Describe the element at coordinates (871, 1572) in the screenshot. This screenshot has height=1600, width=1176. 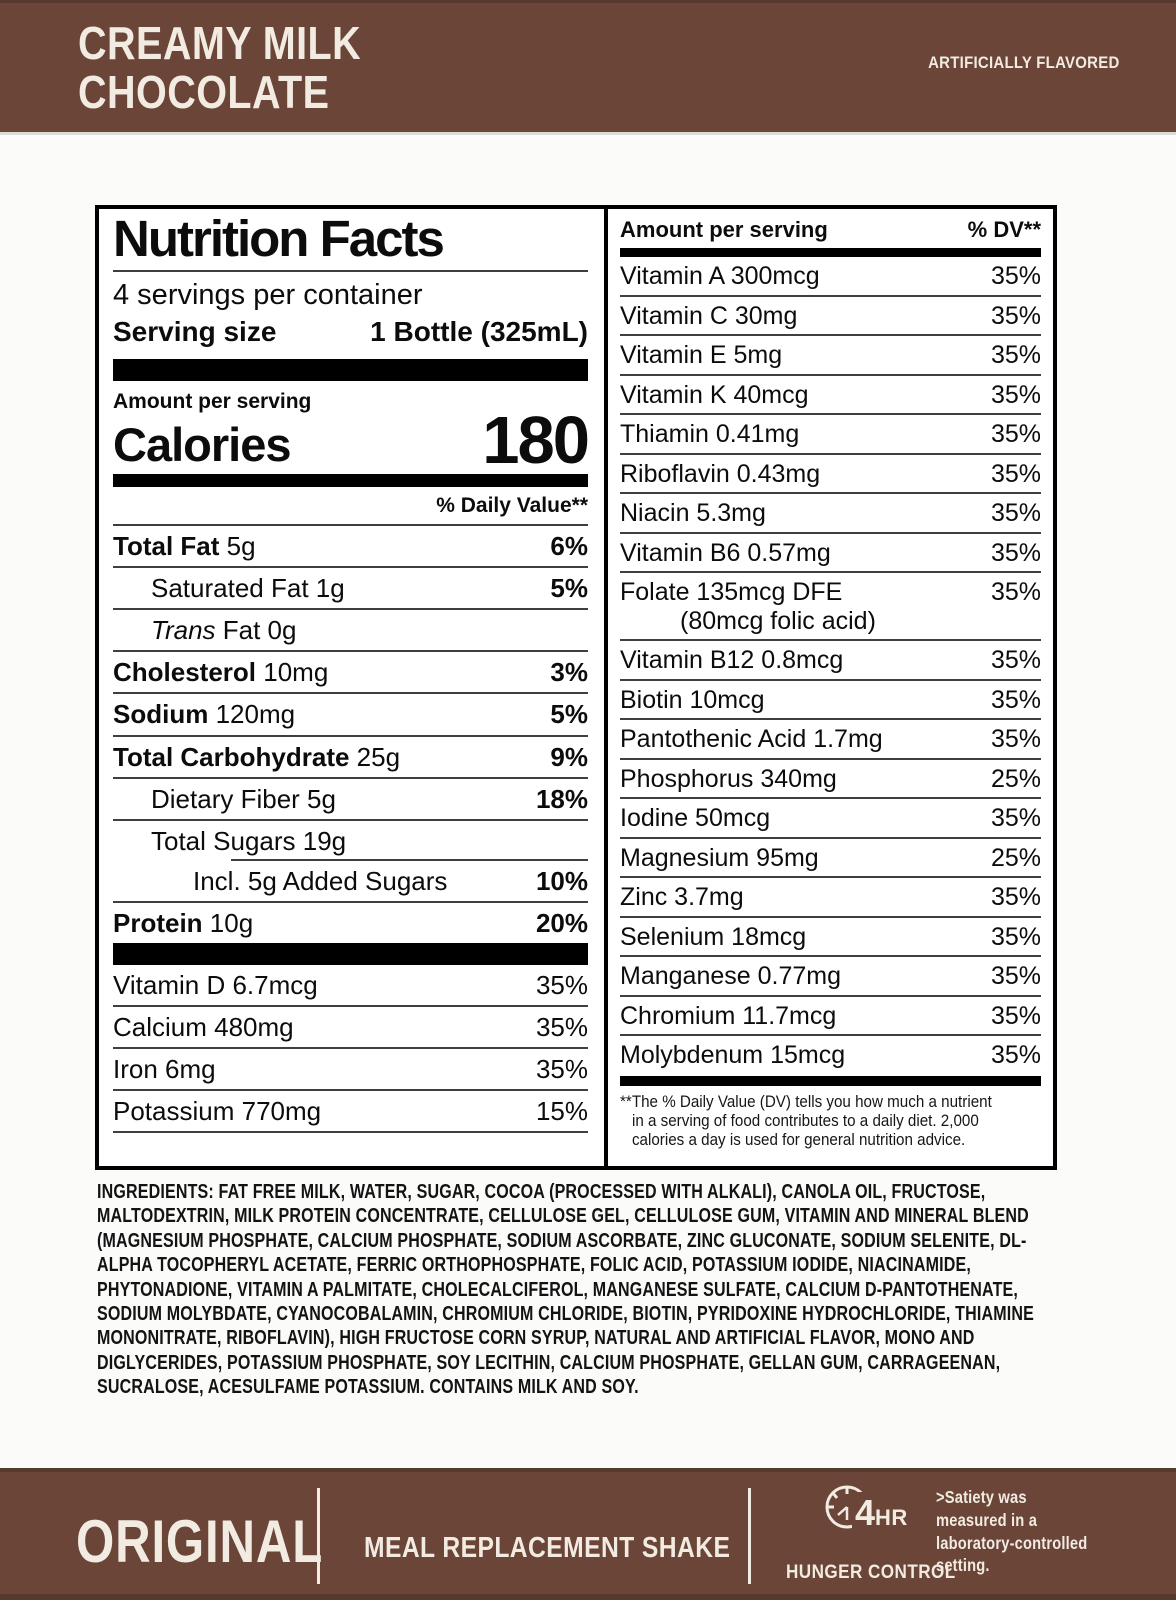
I see `hunger-control-label: HUNGER CONTROL` at that location.